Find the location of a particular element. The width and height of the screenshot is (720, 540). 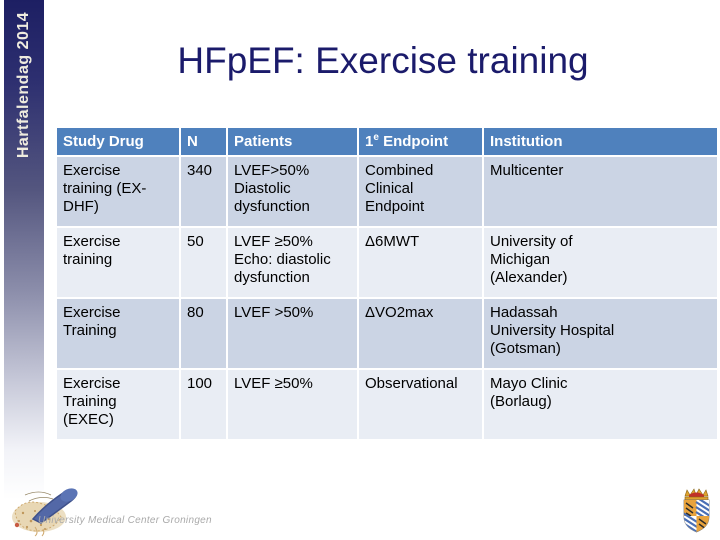

cell-n: 340 is located at coordinates (203, 191).